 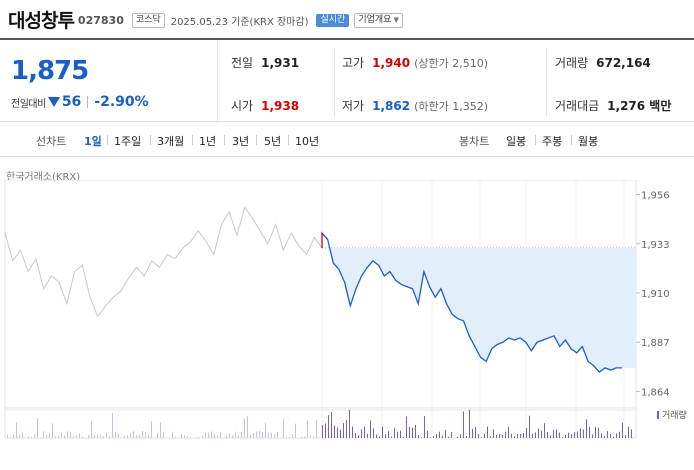 I want to click on tab-1year: 1년, so click(x=208, y=141).